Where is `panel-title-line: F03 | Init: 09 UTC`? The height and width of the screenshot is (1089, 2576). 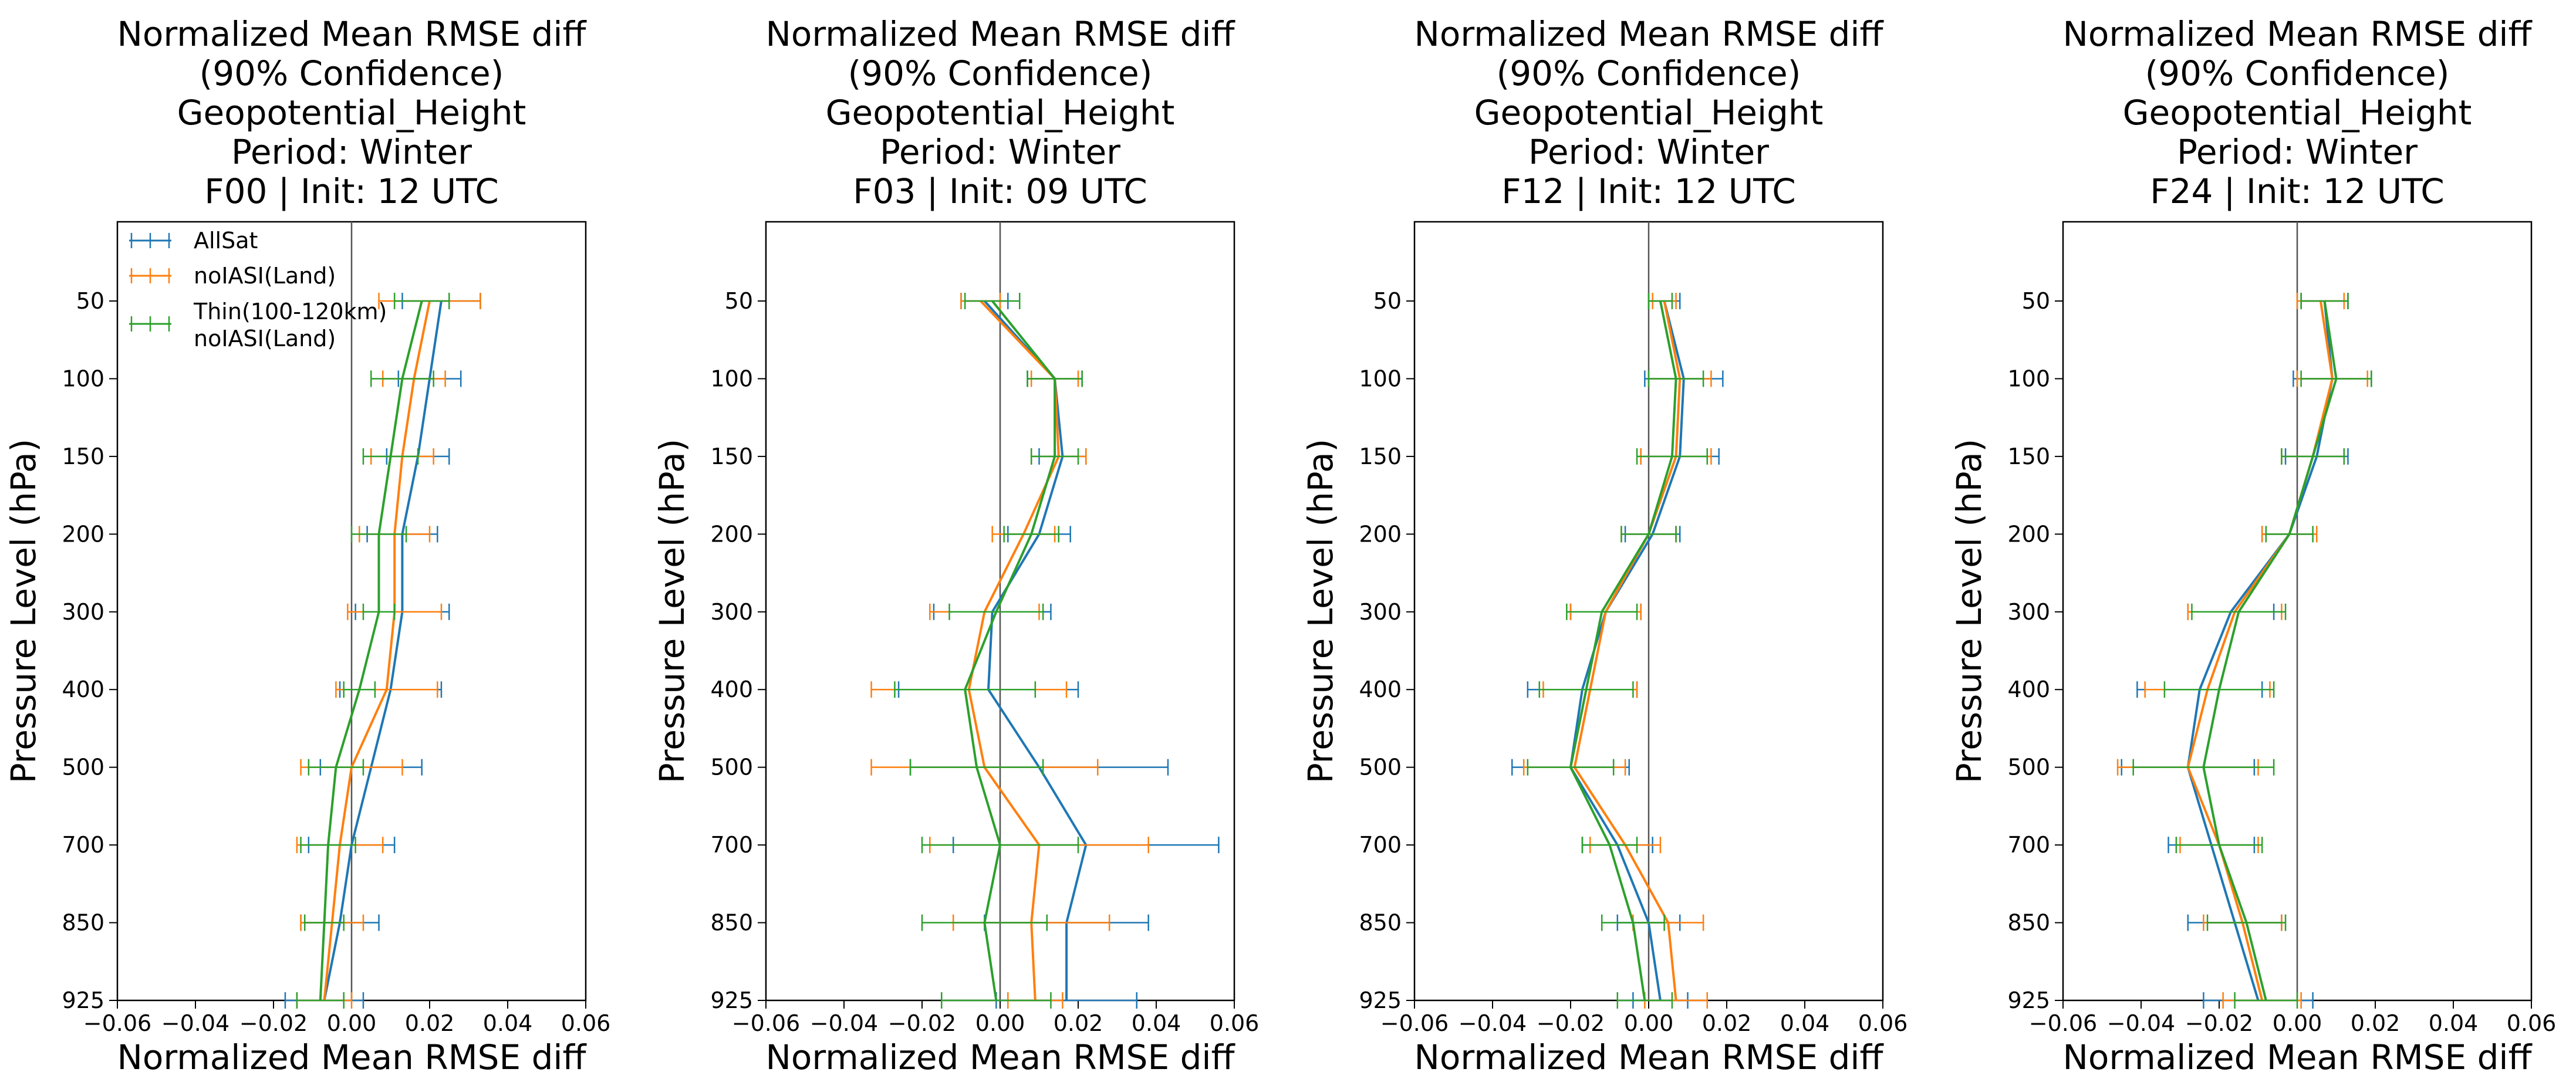
panel-title-line: F03 | Init: 09 UTC is located at coordinates (1000, 191).